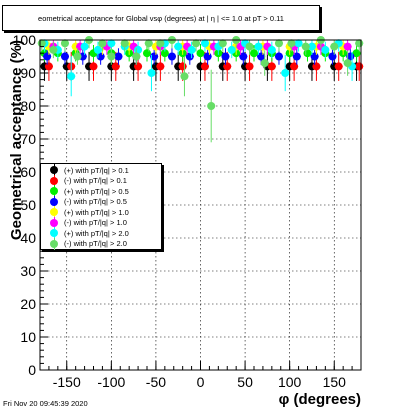 Image resolution: width=400 pixels, height=412 pixels. Describe the element at coordinates (245, 382) in the screenshot. I see `x-tick-label: 50` at that location.